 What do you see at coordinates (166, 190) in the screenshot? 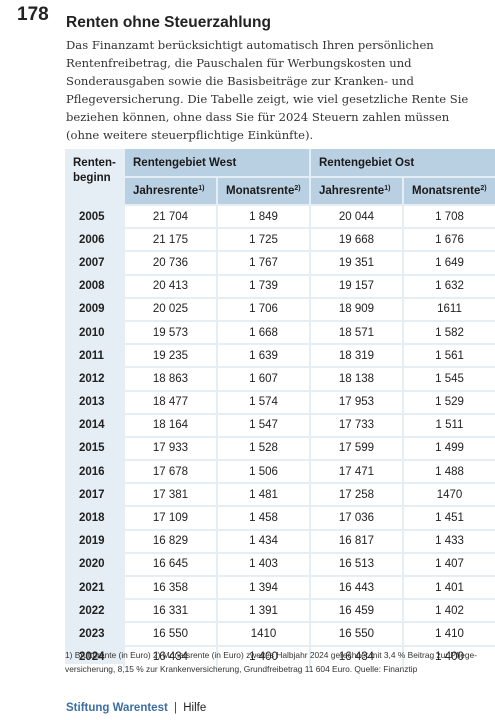
I see `header-west-jahresrente-label: Jahresrente` at bounding box center [166, 190].